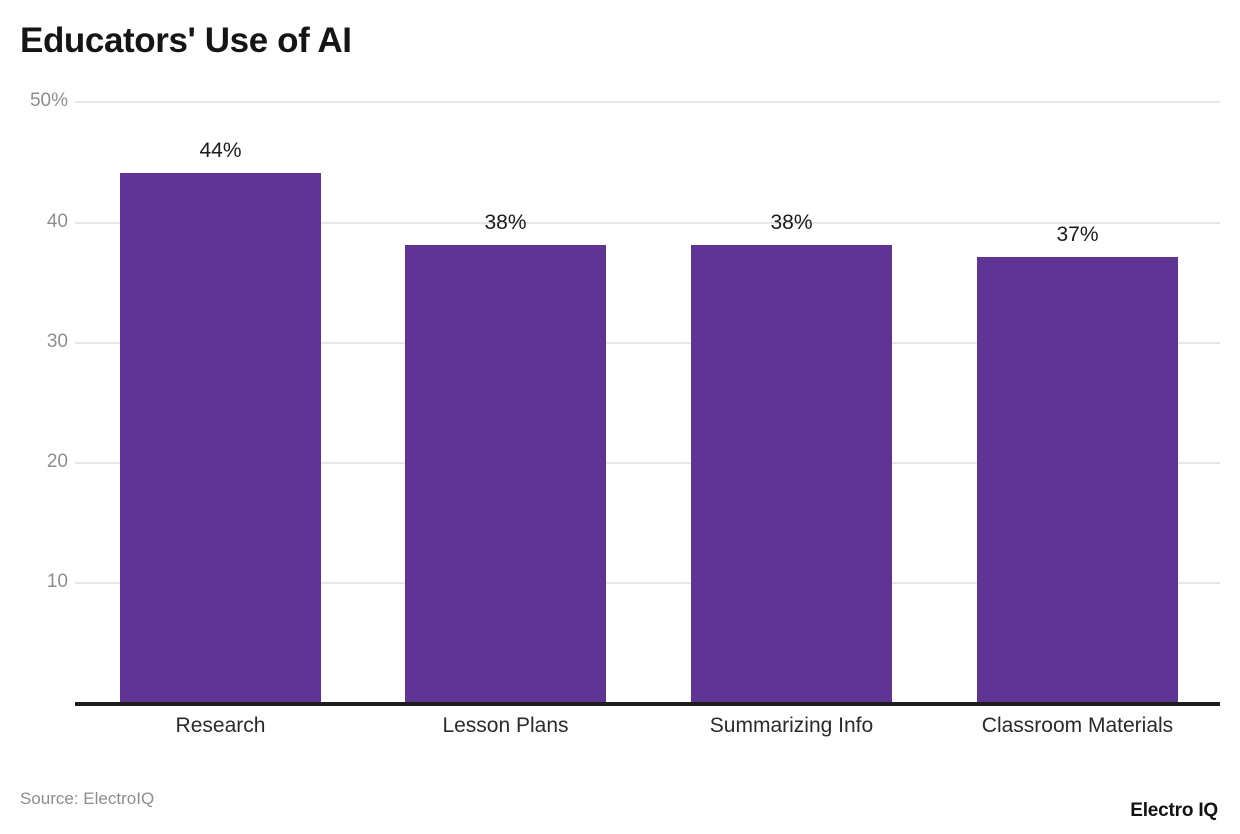 This screenshot has width=1240, height=834. I want to click on category-label-classroom-materials: Classroom Materials, so click(1077, 725).